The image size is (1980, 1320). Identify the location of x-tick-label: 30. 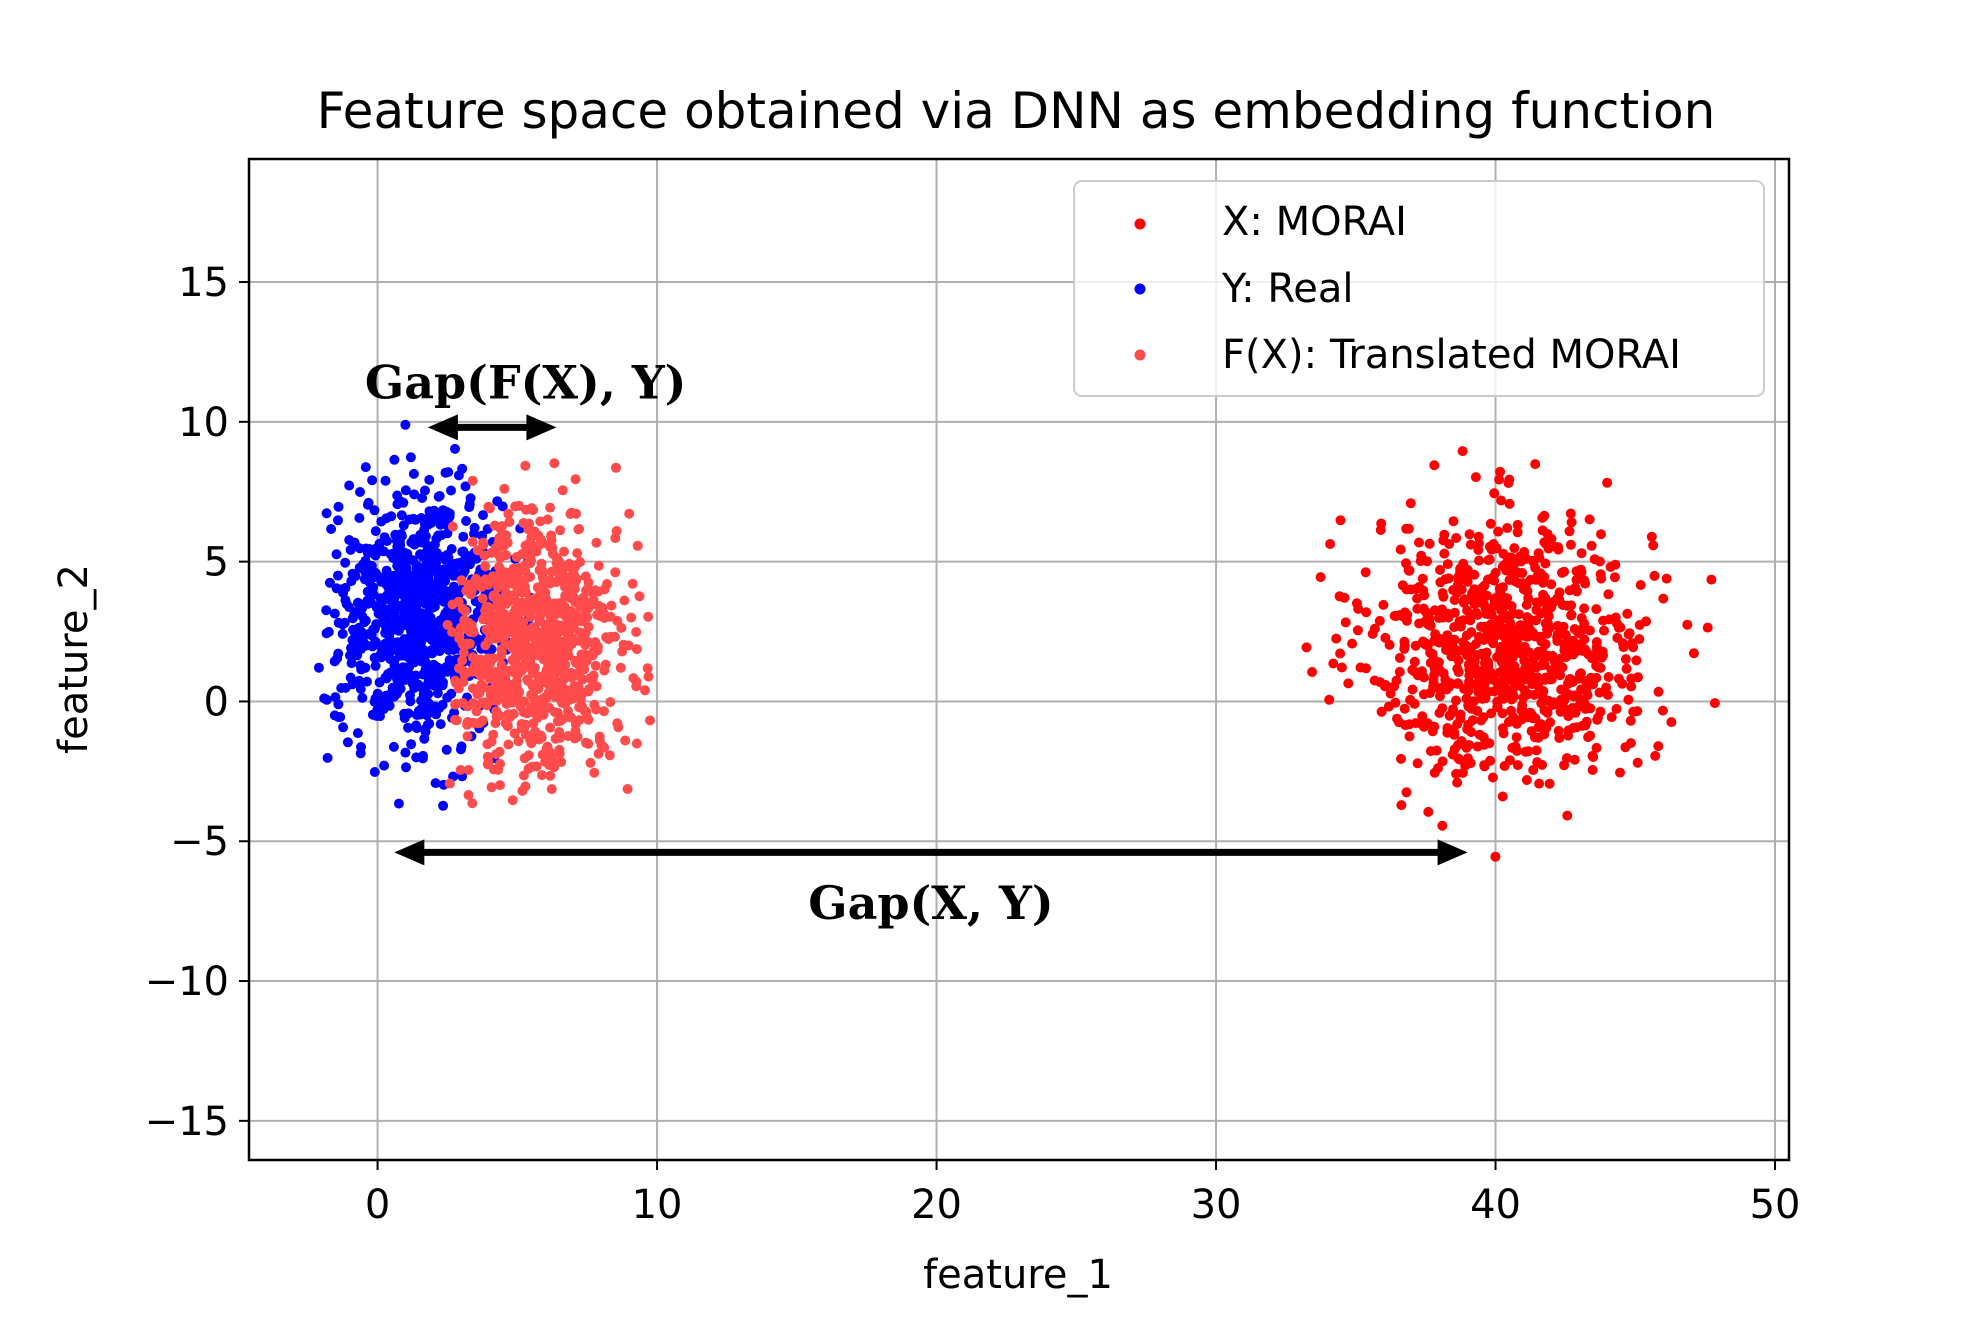
(1216, 1205).